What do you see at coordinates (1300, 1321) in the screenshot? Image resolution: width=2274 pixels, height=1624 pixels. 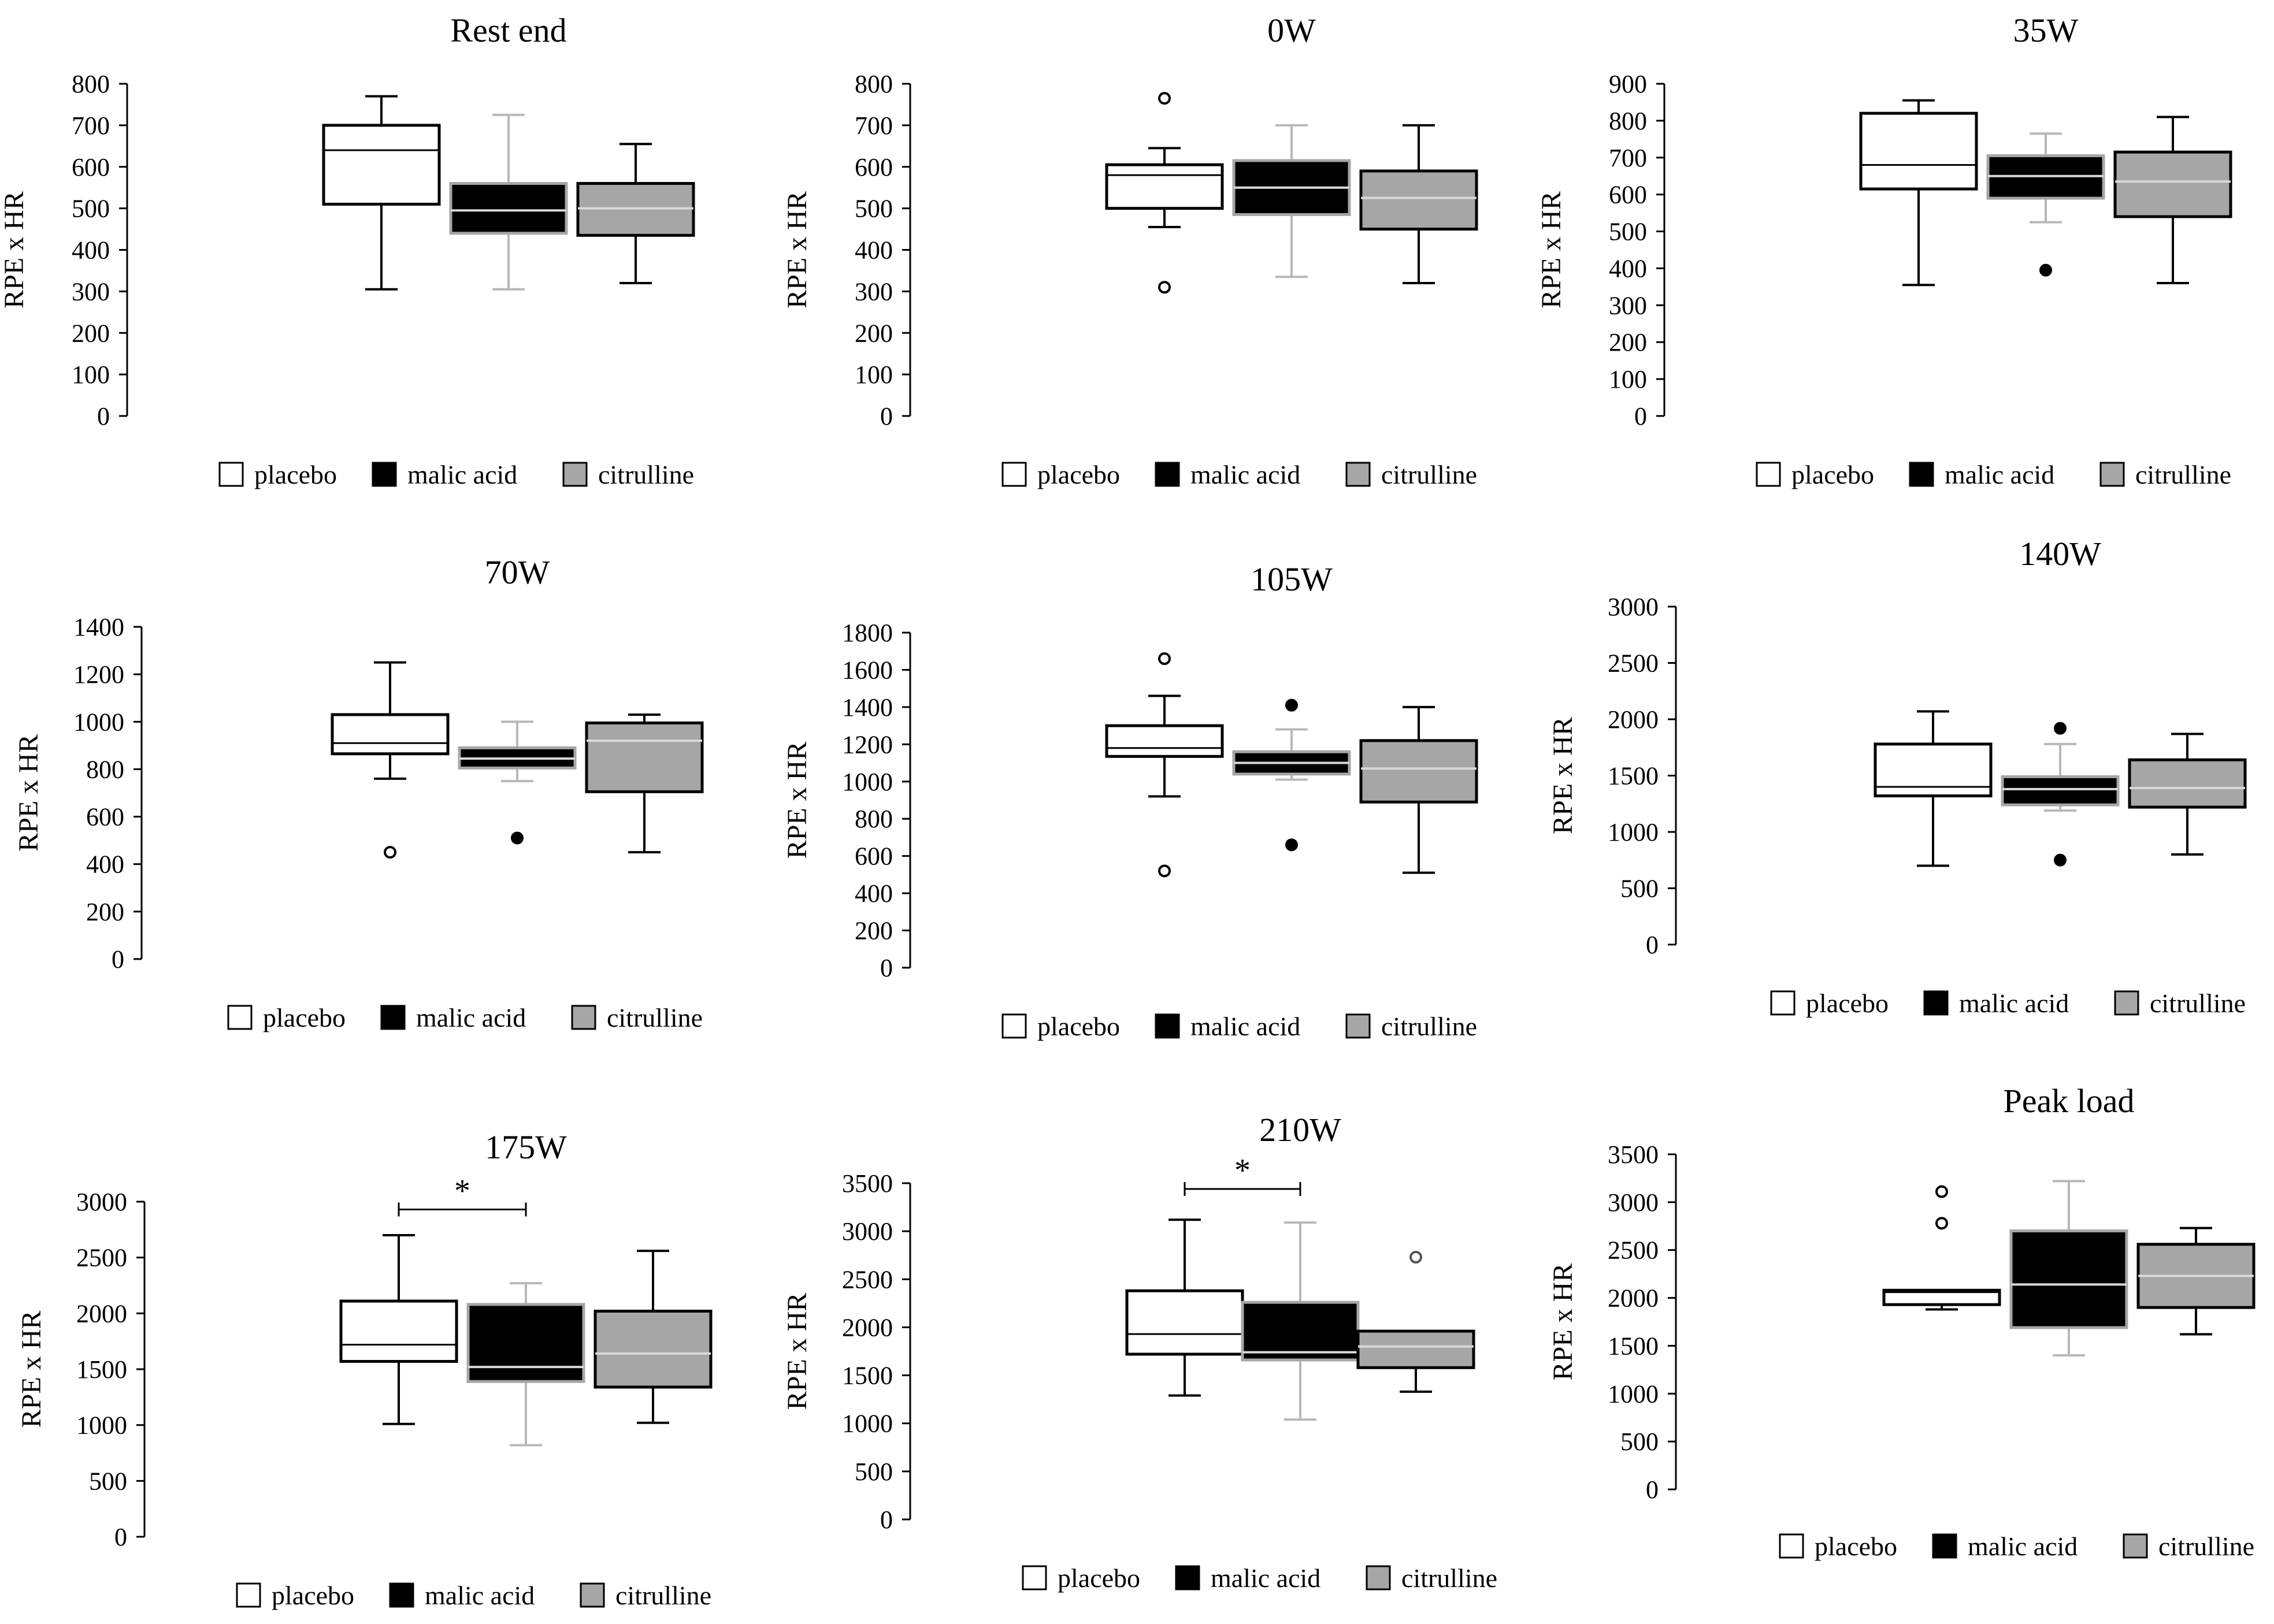 I see `box-malic-acid` at bounding box center [1300, 1321].